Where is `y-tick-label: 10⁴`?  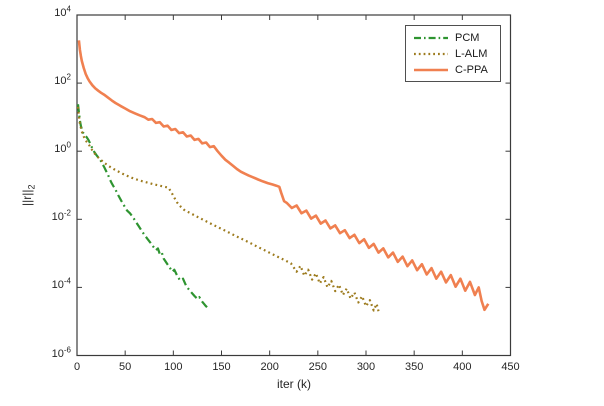
y-tick-label: 10⁴ is located at coordinates (62, 11).